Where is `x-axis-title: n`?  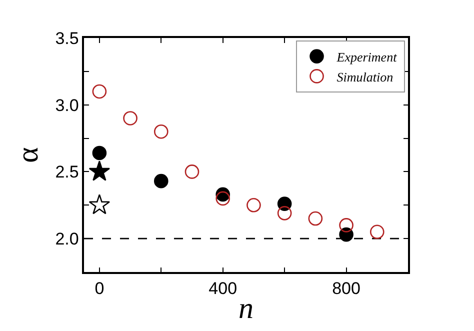 x-axis-title: n is located at coordinates (246, 309).